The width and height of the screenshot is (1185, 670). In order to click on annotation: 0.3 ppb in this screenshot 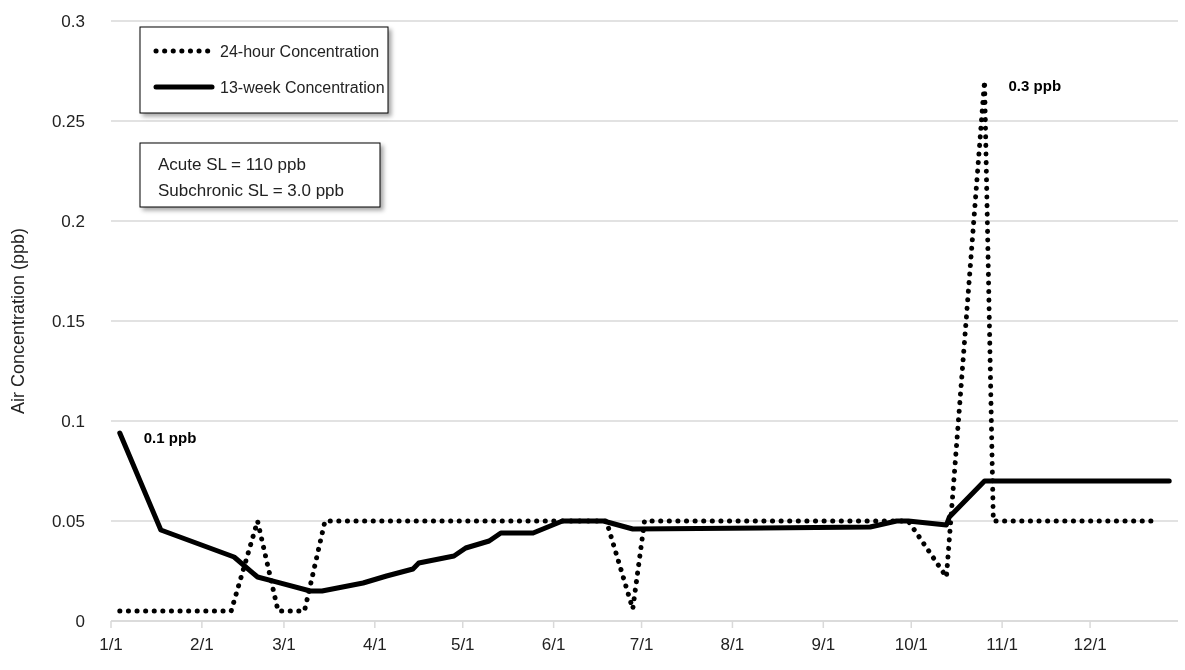, I will do `click(1035, 85)`.